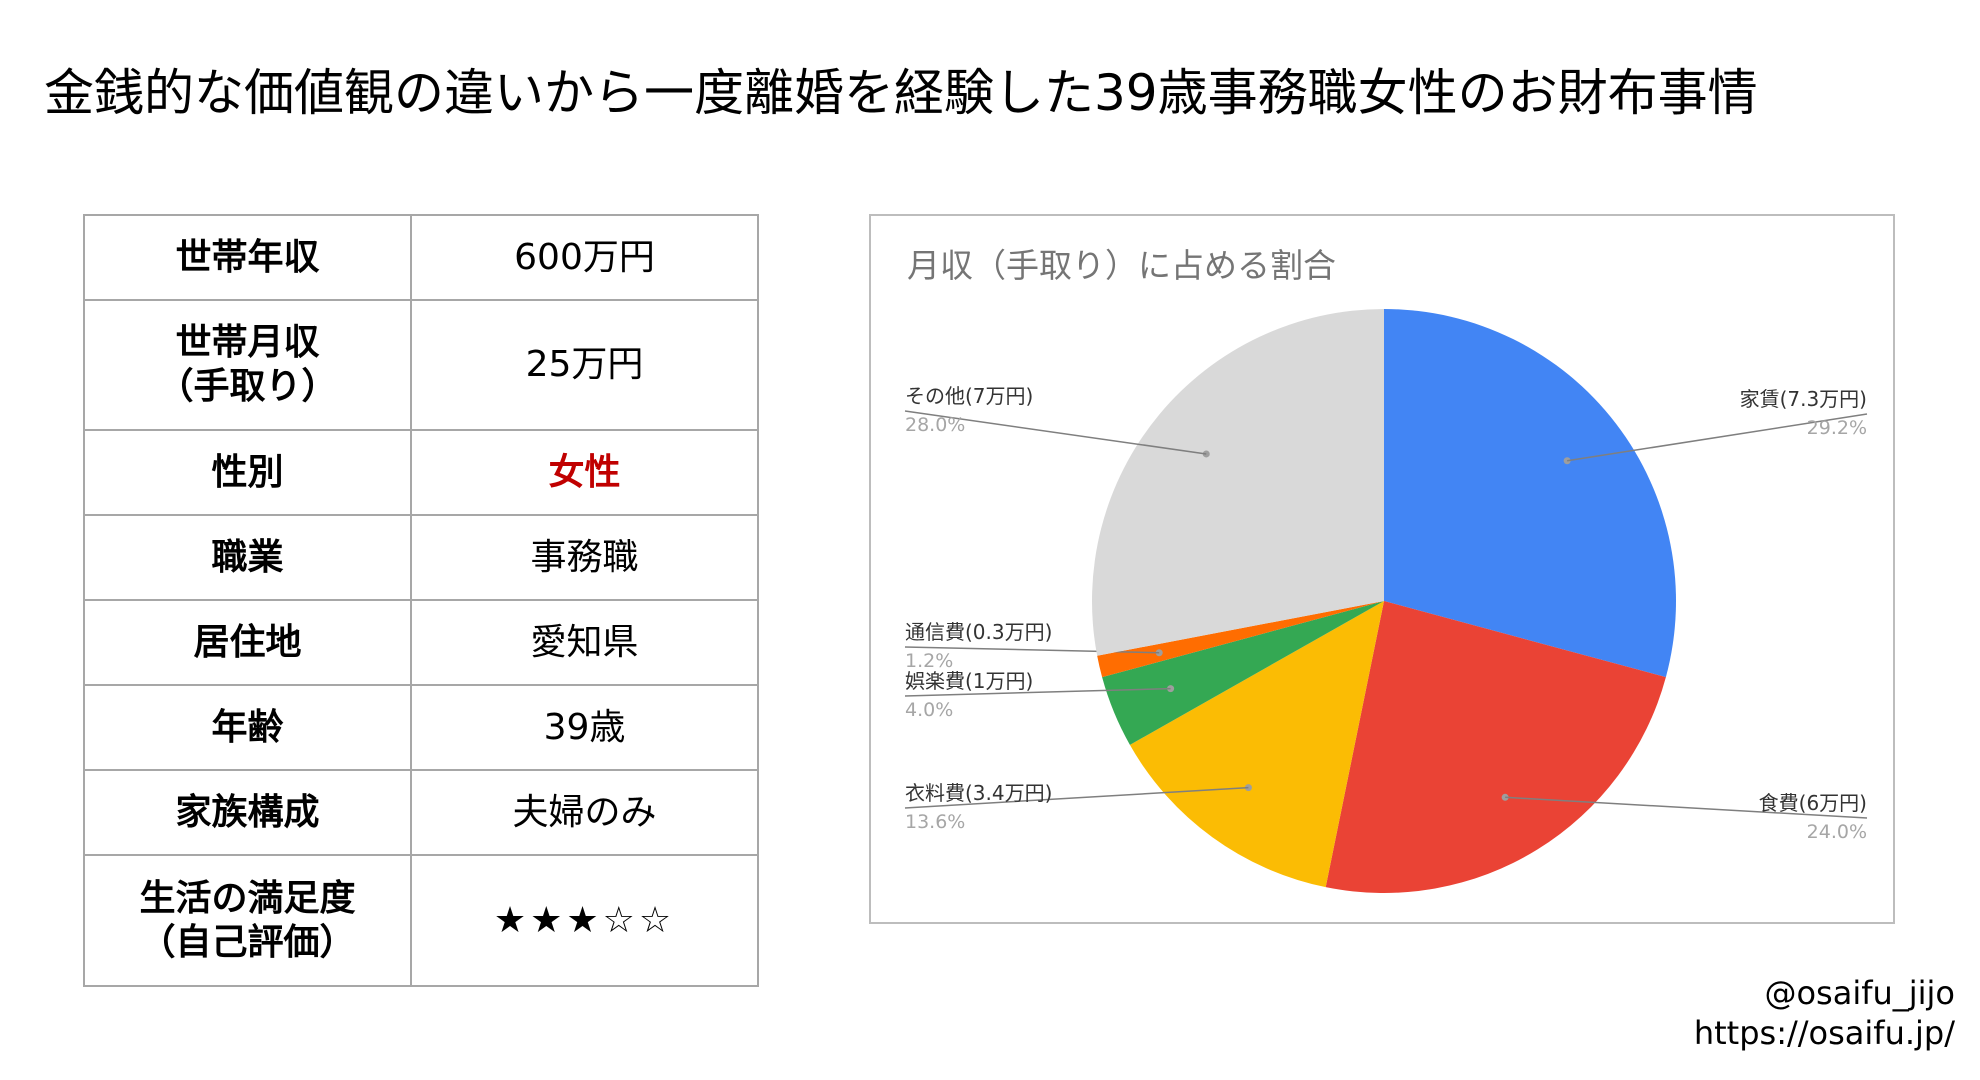 Image resolution: width=1980 pixels, height=1080 pixels. Describe the element at coordinates (247, 727) in the screenshot. I see `label-age: 年齢` at that location.